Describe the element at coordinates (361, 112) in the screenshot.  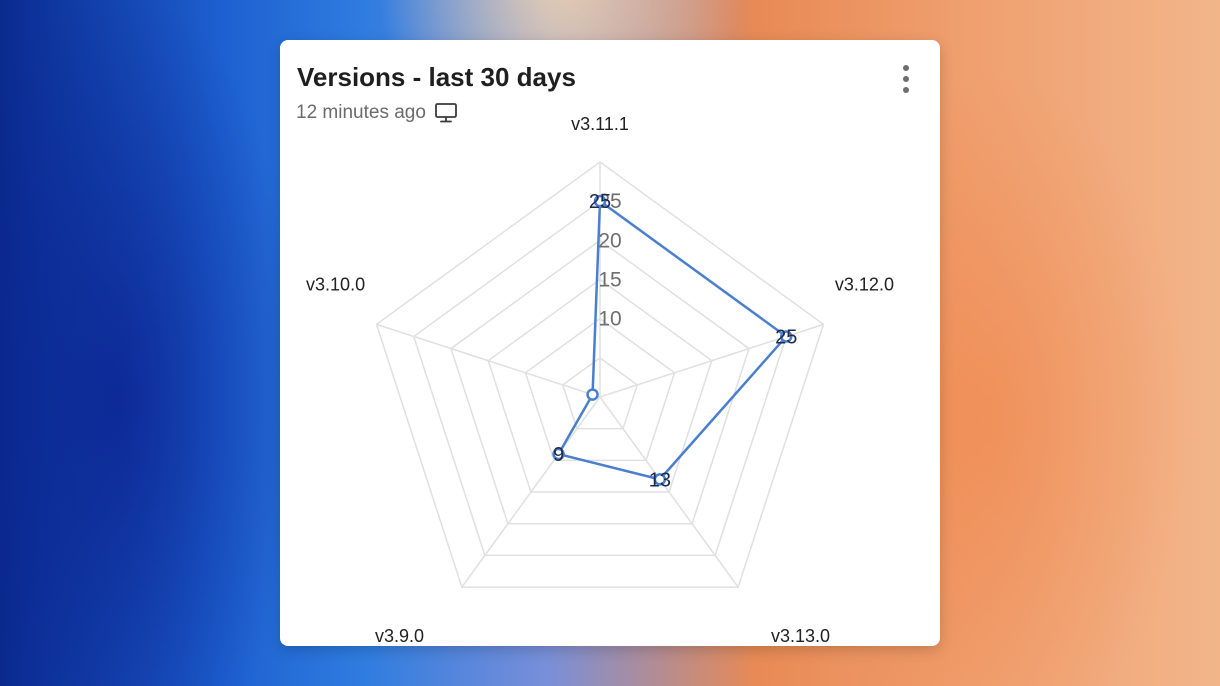
I see `last-updated-text: 12 minutes ago` at that location.